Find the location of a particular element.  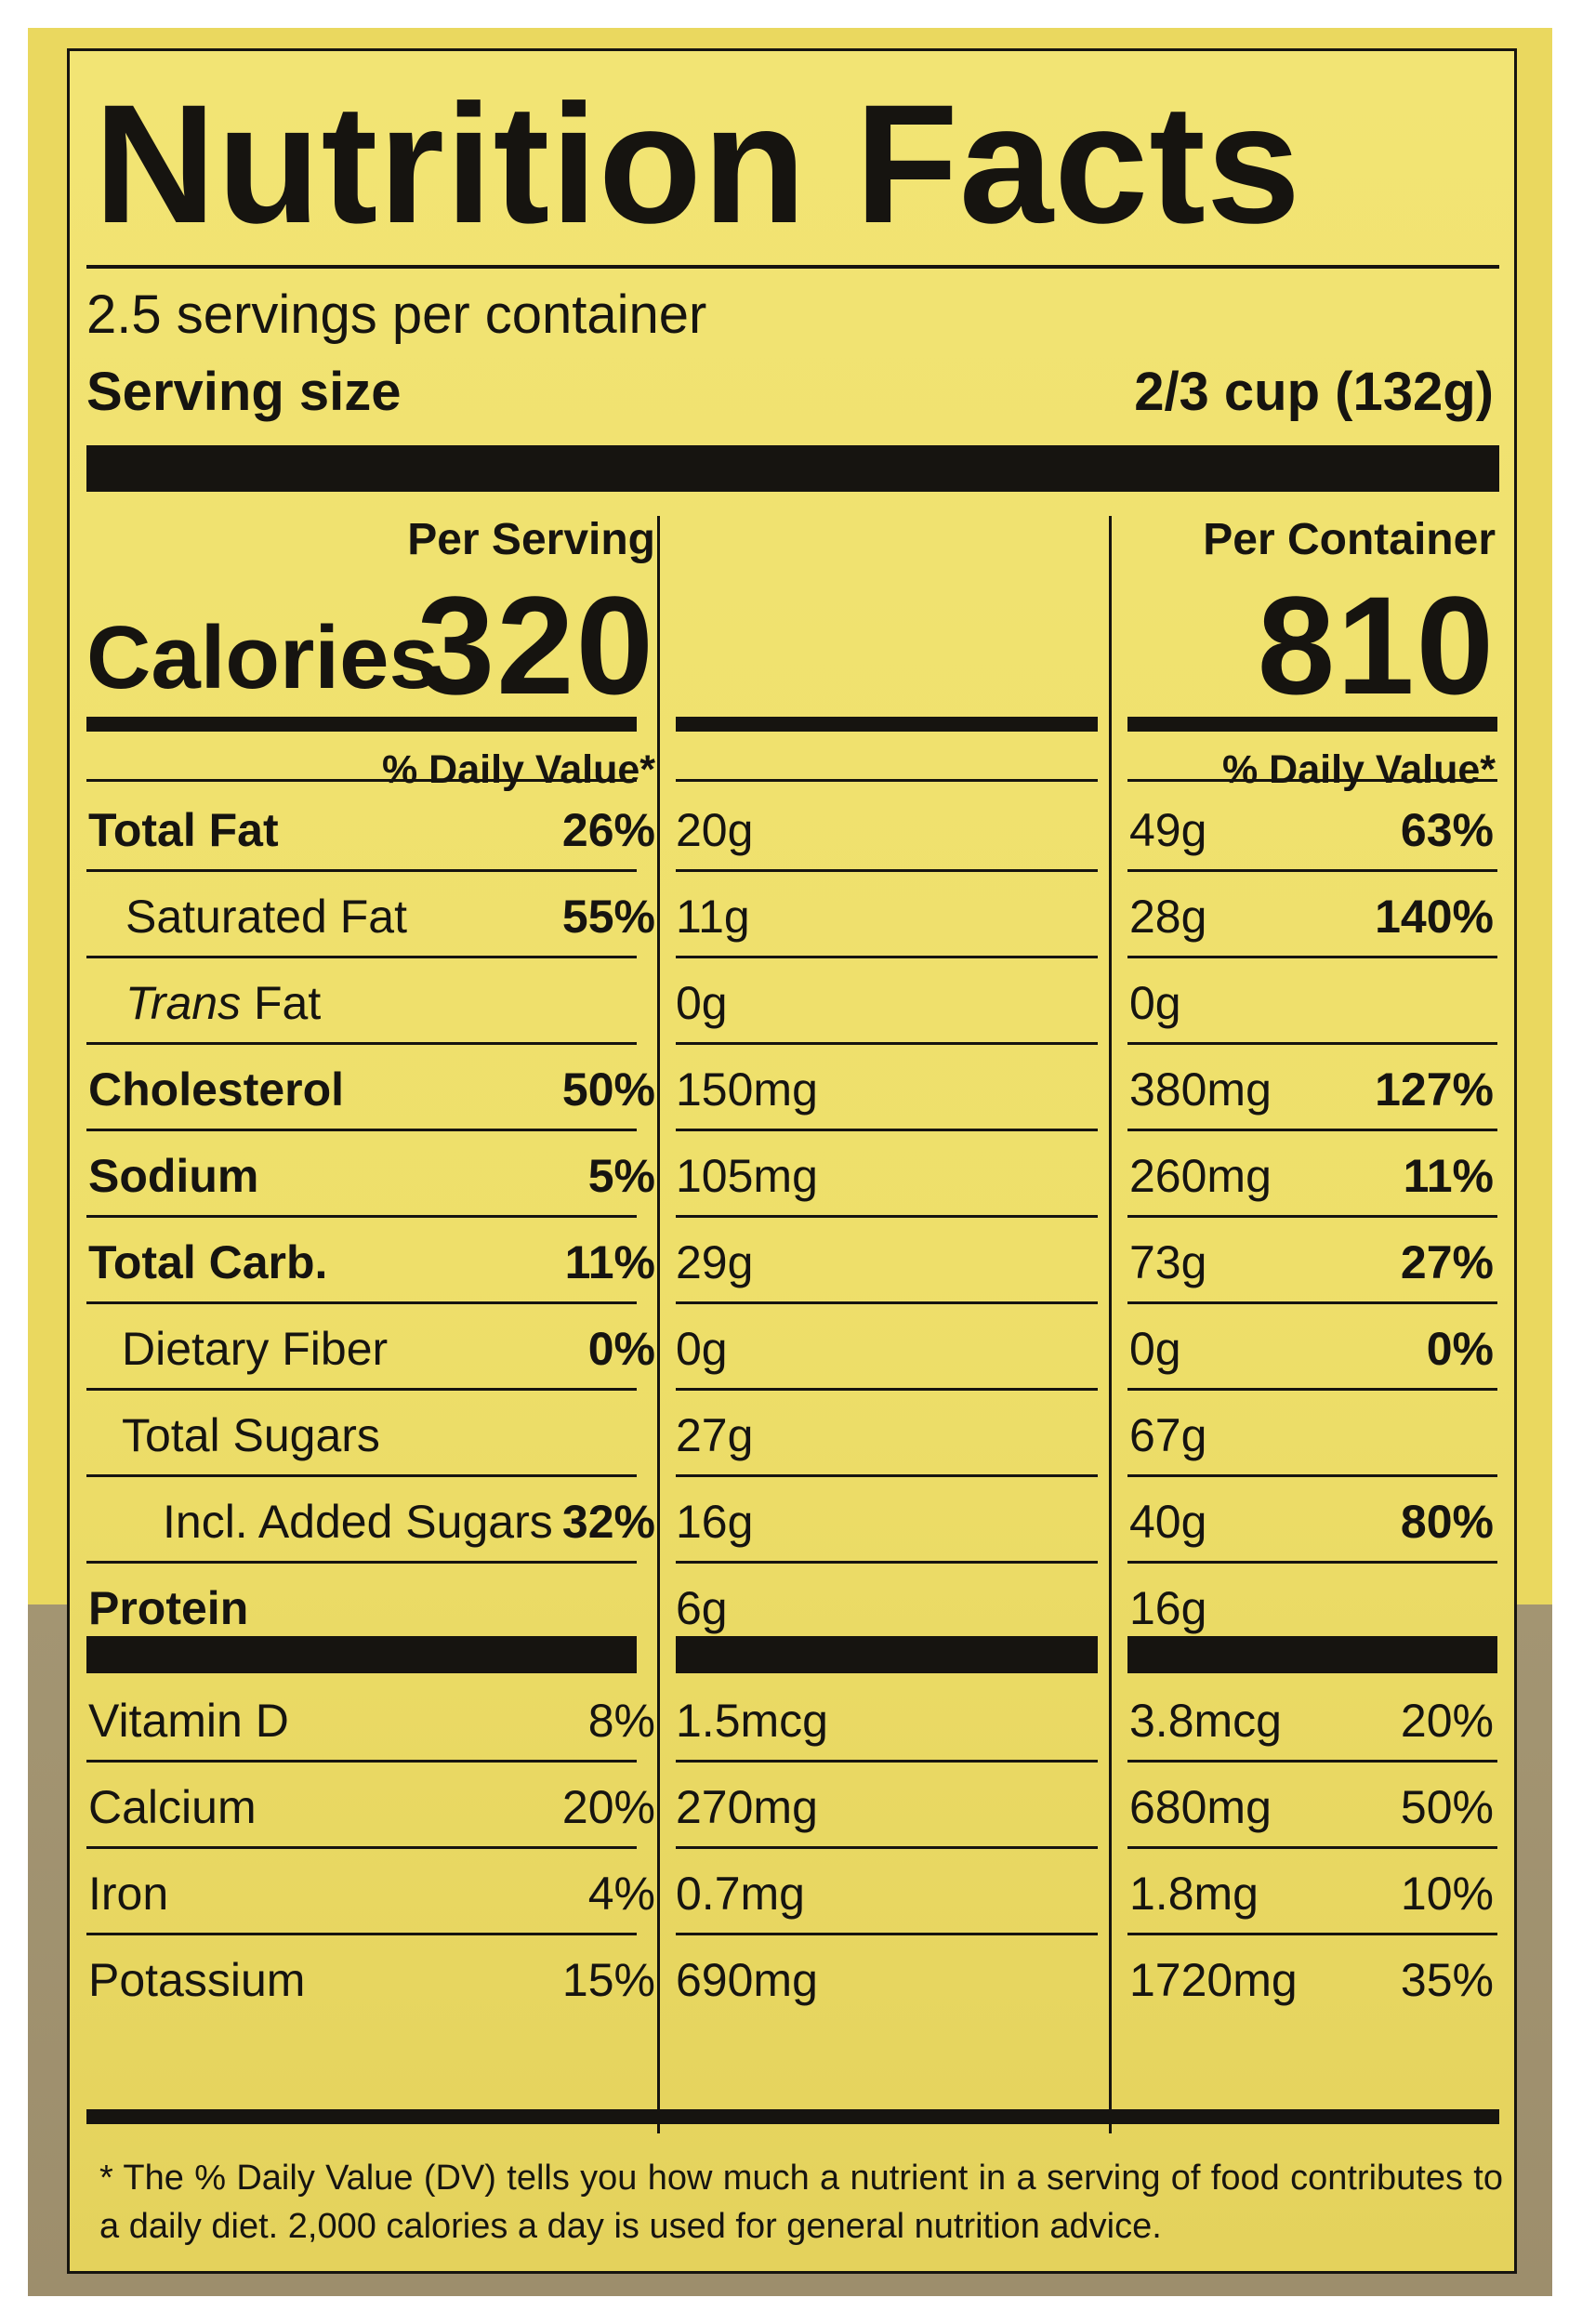

container-daily-value: 35% is located at coordinates (1447, 1980).